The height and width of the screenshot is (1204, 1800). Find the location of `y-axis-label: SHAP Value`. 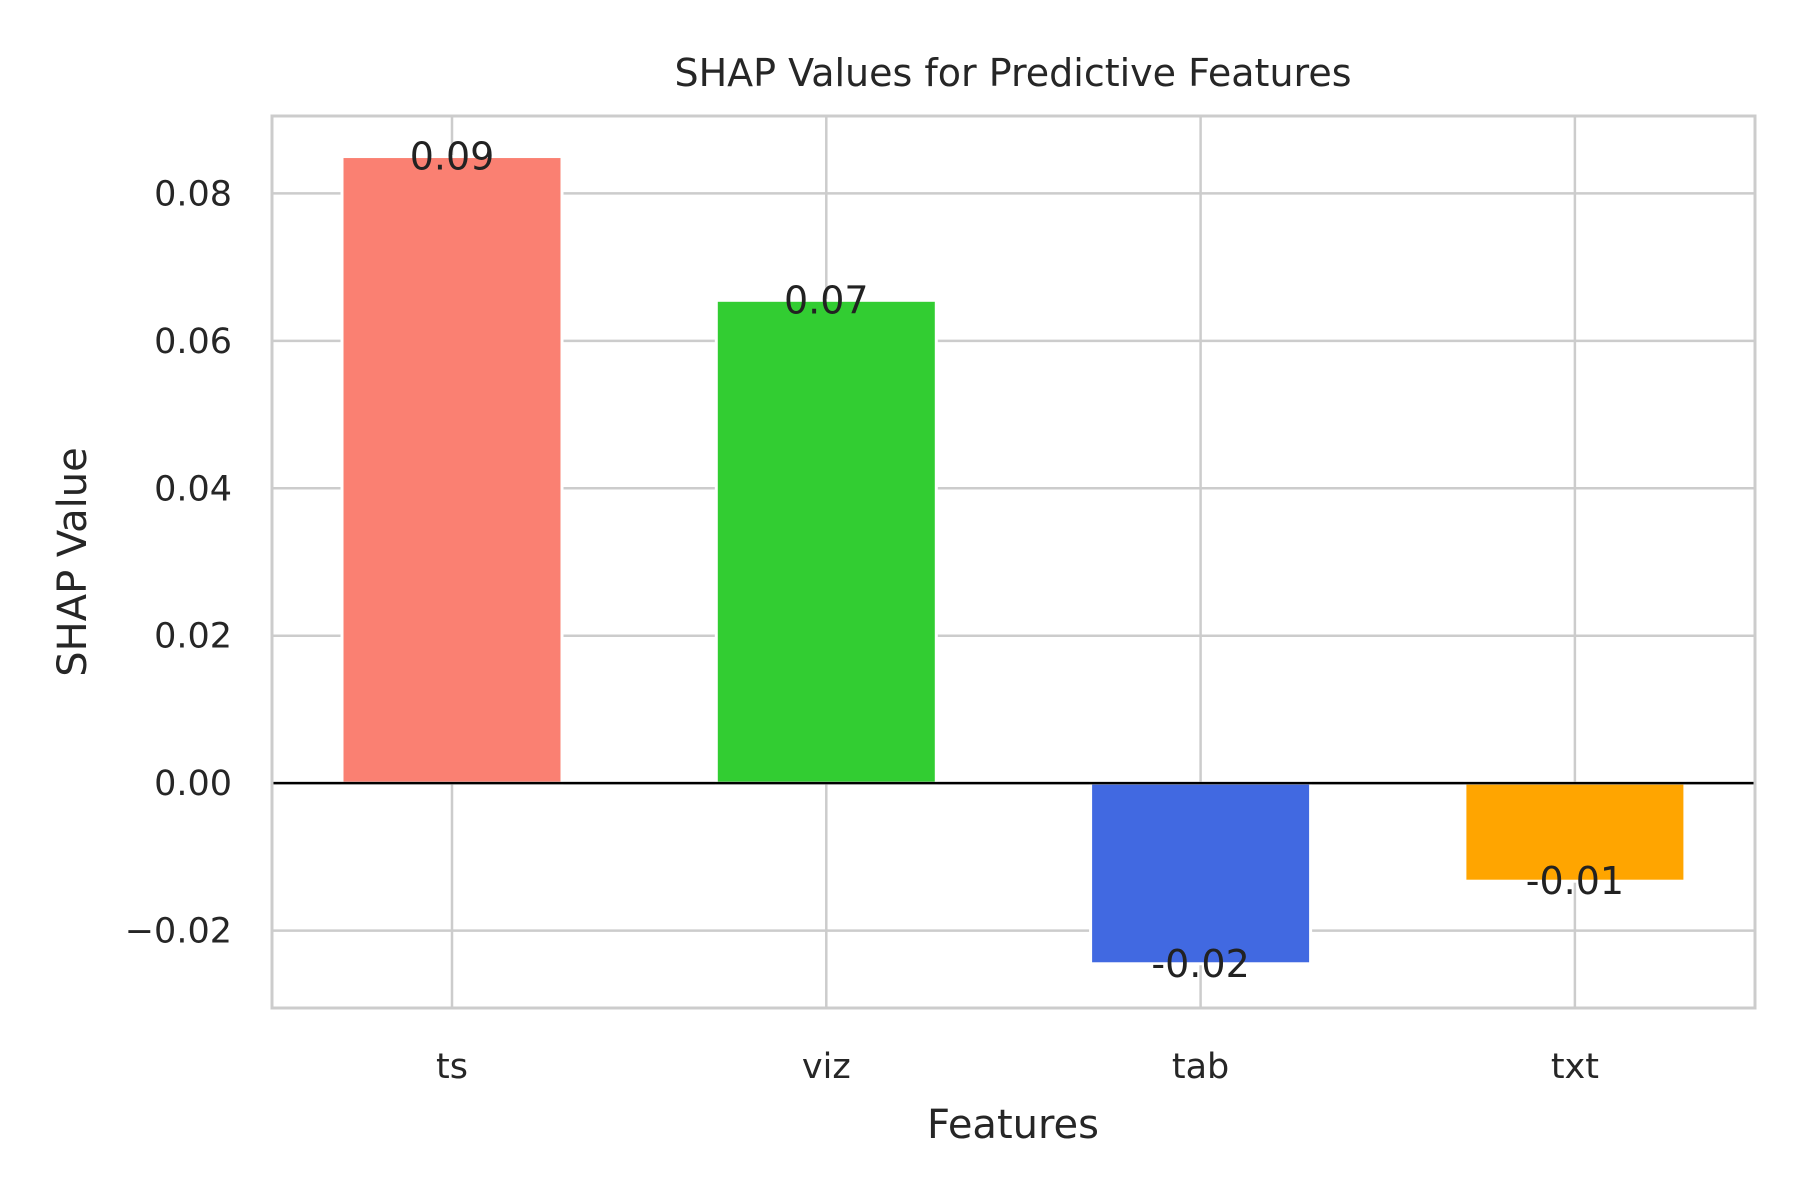

y-axis-label: SHAP Value is located at coordinates (73, 562).